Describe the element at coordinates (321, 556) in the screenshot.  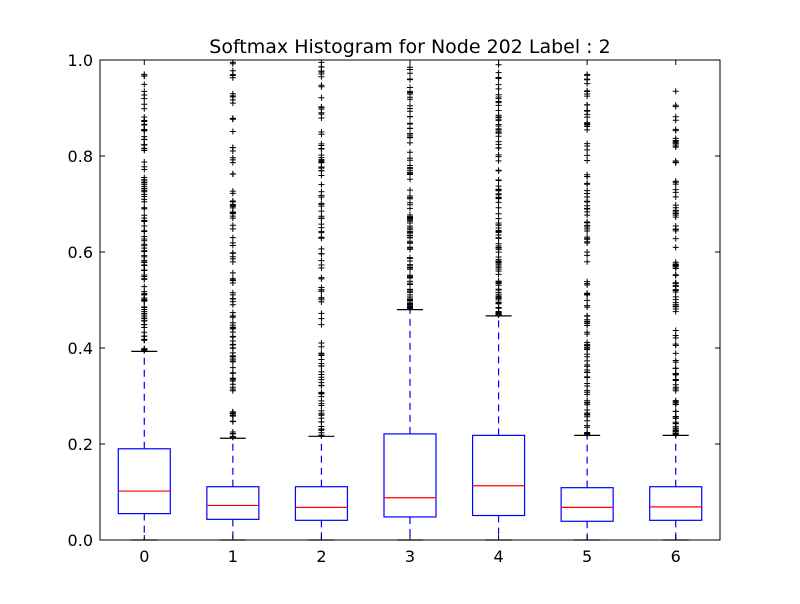
I see `x-tick-label: 2` at that location.